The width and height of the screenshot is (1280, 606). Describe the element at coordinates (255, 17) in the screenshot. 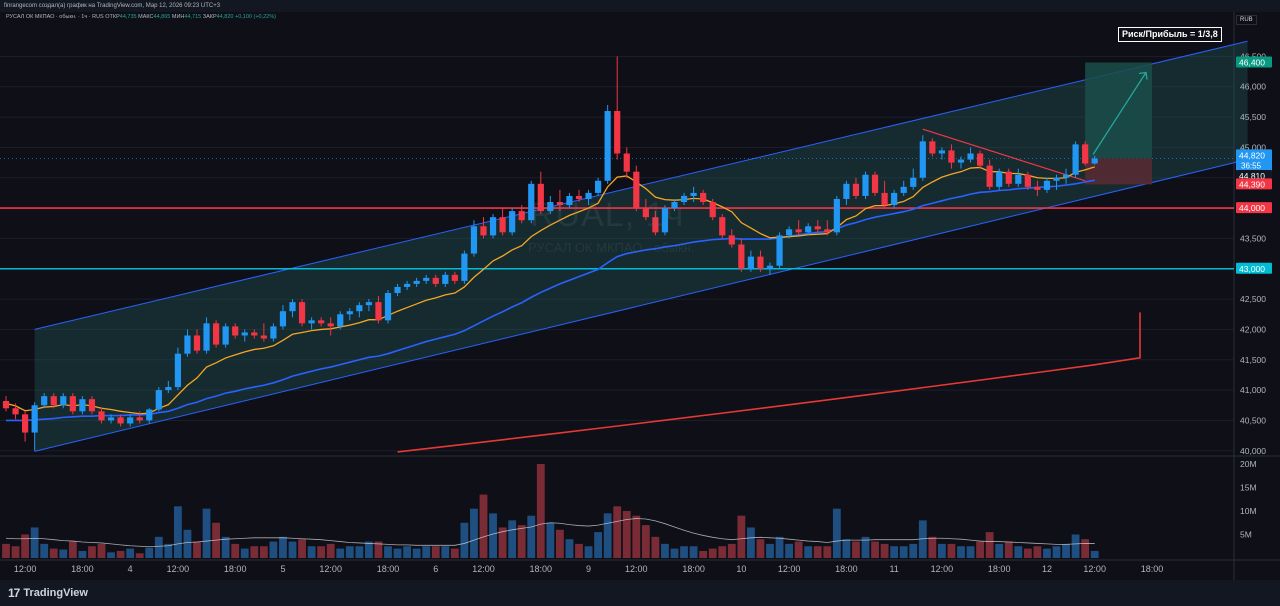

I see `change-value: +0,100 (+0,22%)` at that location.